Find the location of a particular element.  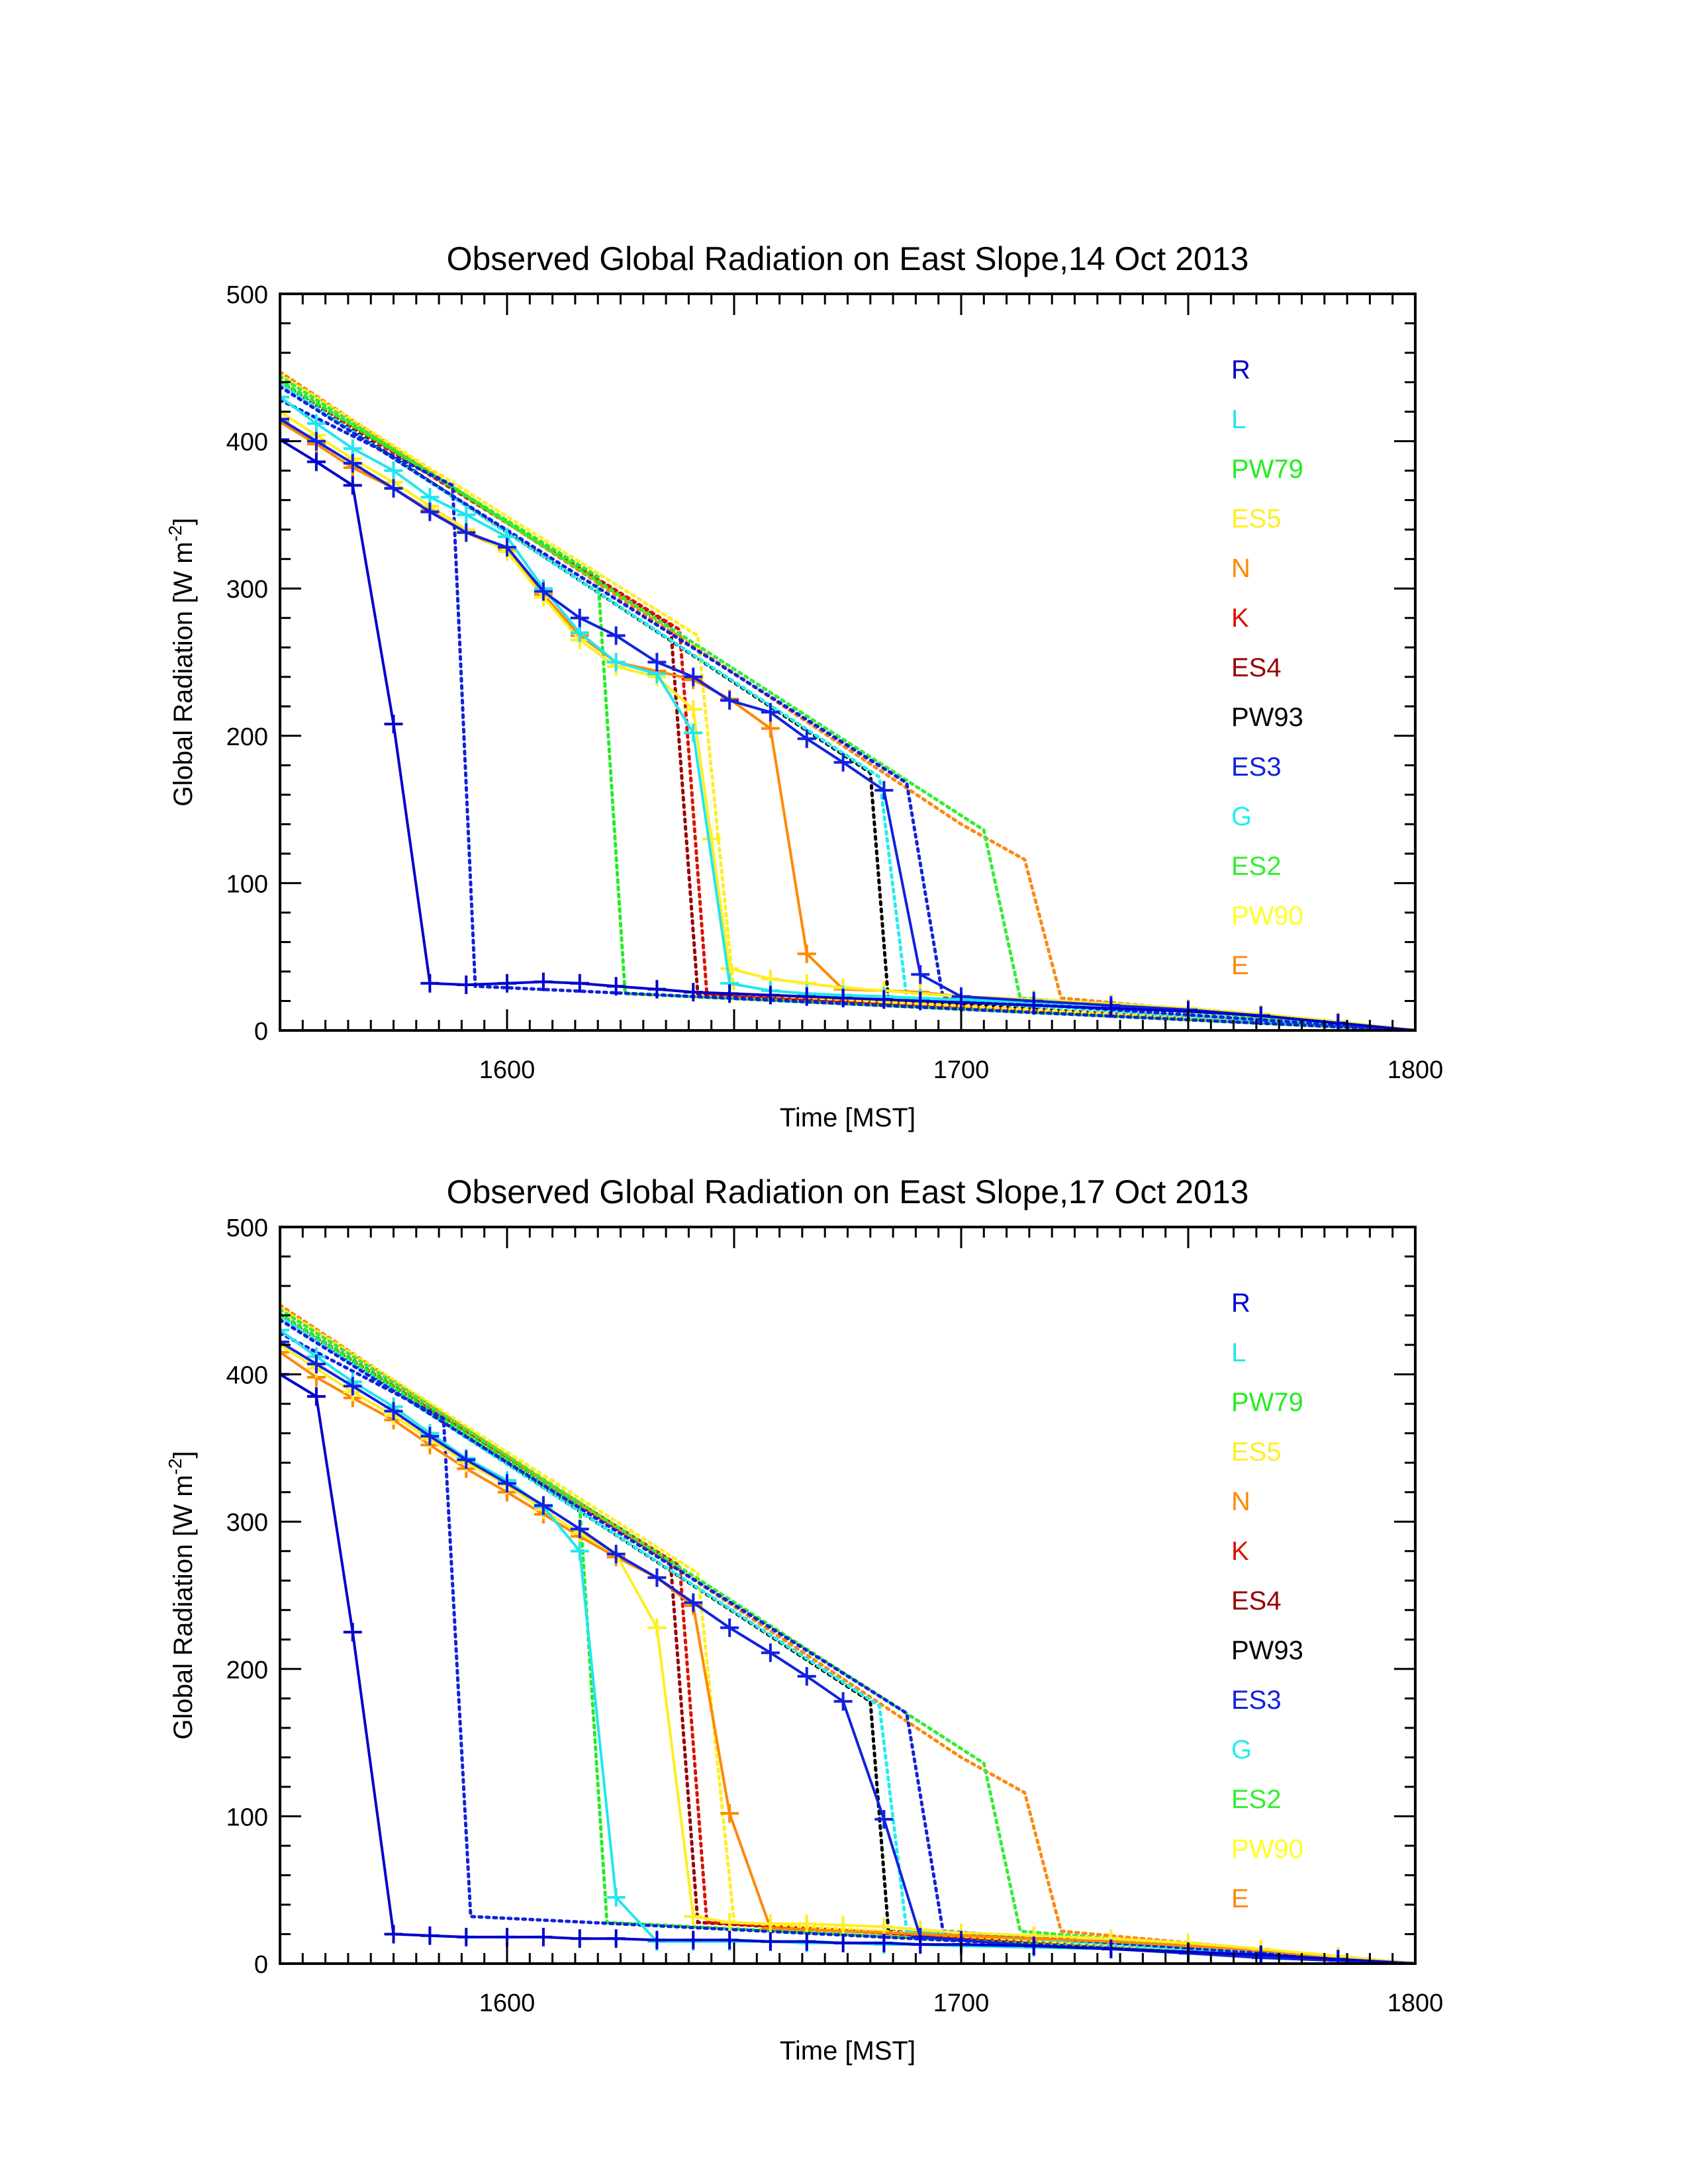

x-axis-label: Time [MST] is located at coordinates (847, 2051).